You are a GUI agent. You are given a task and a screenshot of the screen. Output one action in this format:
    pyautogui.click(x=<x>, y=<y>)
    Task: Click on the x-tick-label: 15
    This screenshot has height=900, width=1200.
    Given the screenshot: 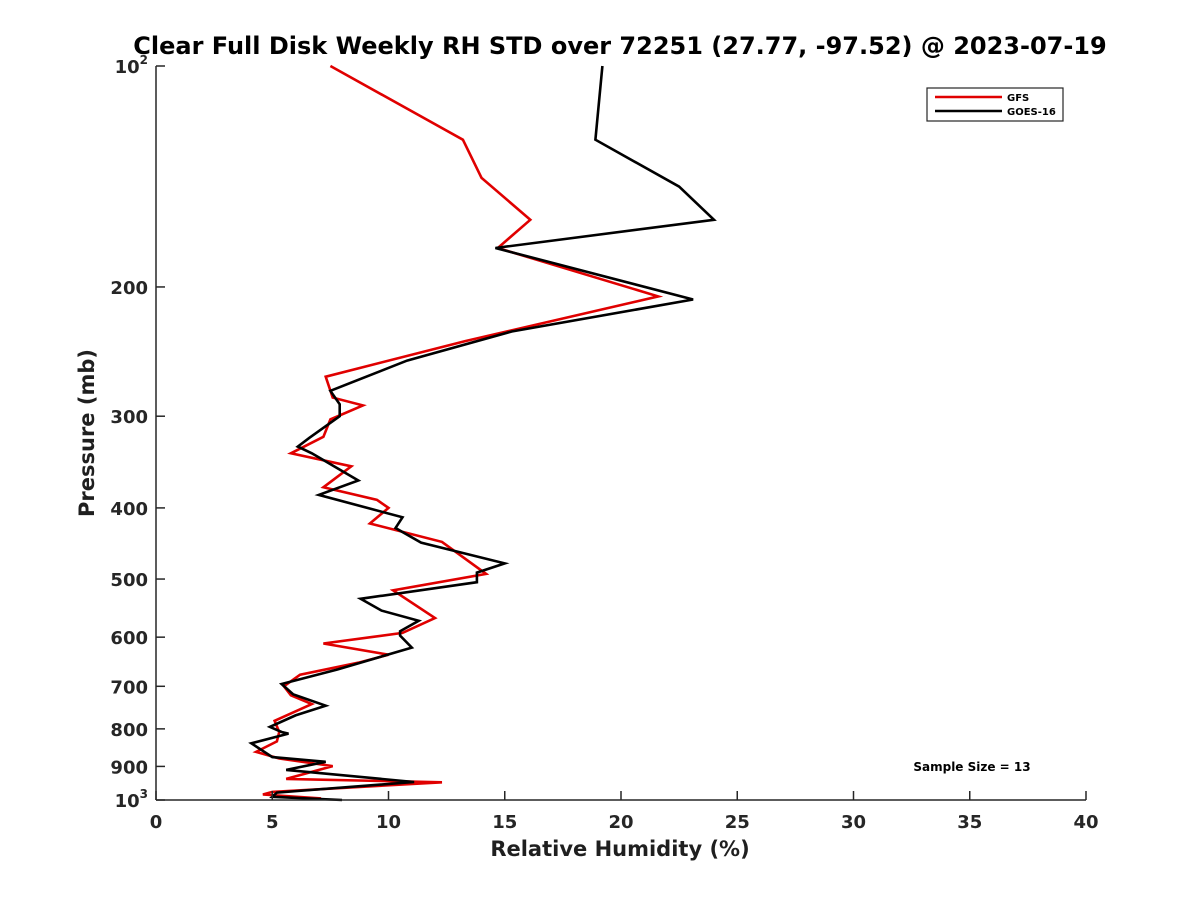 What is the action you would take?
    pyautogui.click(x=504, y=822)
    